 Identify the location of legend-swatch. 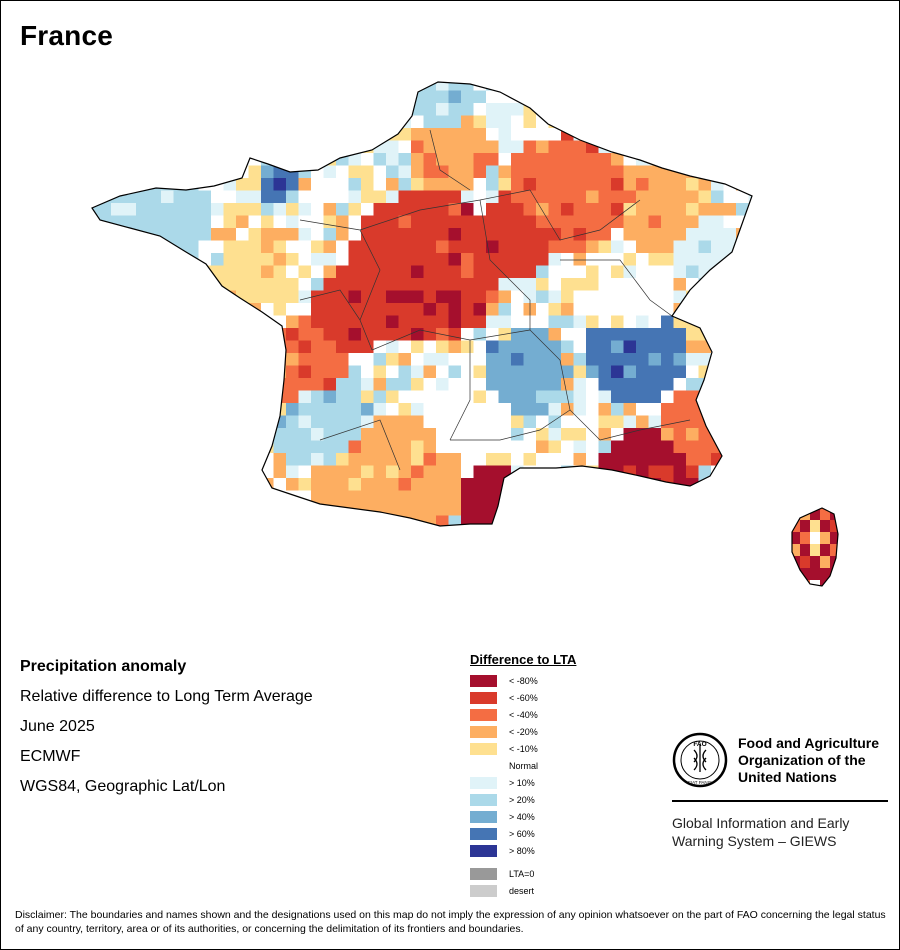
(483, 799).